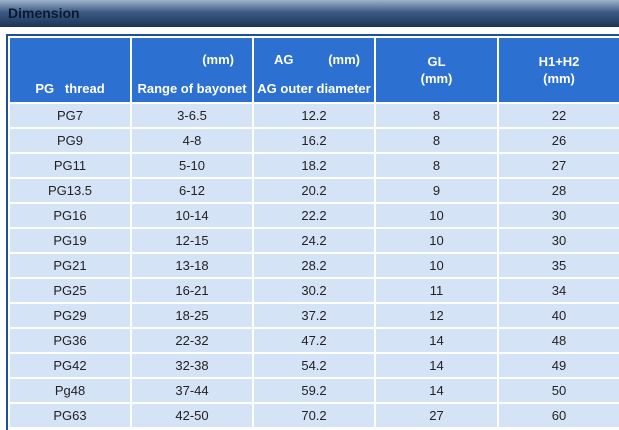  What do you see at coordinates (558, 140) in the screenshot?
I see `table-cell: 26` at bounding box center [558, 140].